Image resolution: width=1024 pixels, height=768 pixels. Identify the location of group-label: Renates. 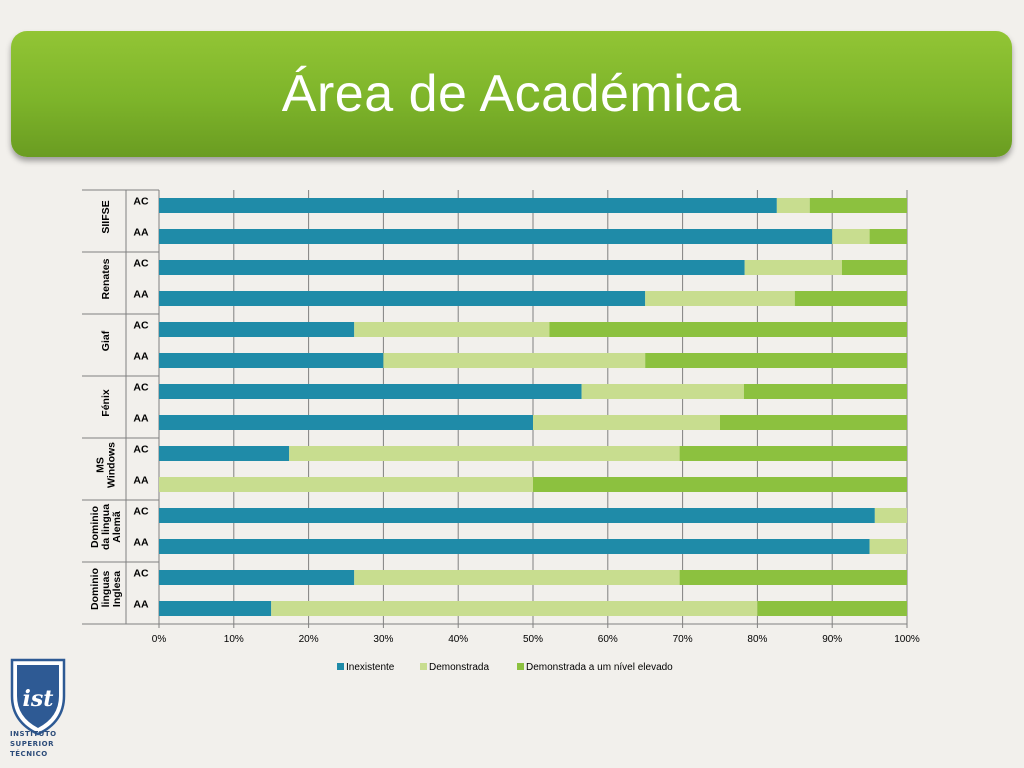
(106, 278).